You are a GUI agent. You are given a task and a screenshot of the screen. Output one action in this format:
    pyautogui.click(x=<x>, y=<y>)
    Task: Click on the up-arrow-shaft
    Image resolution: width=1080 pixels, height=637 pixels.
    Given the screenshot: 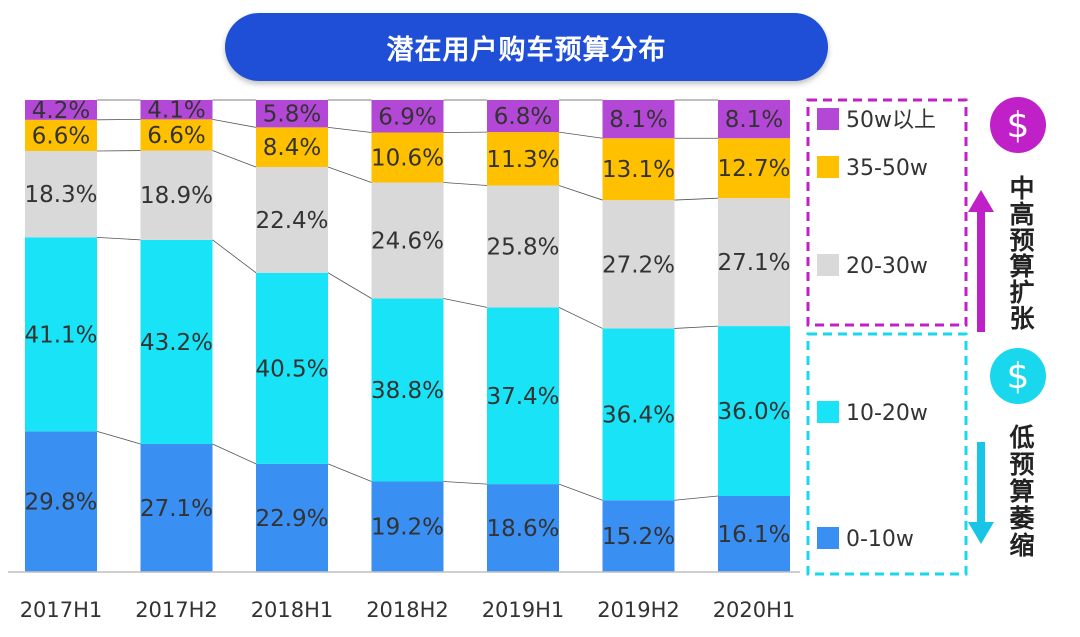 What is the action you would take?
    pyautogui.click(x=981, y=271)
    